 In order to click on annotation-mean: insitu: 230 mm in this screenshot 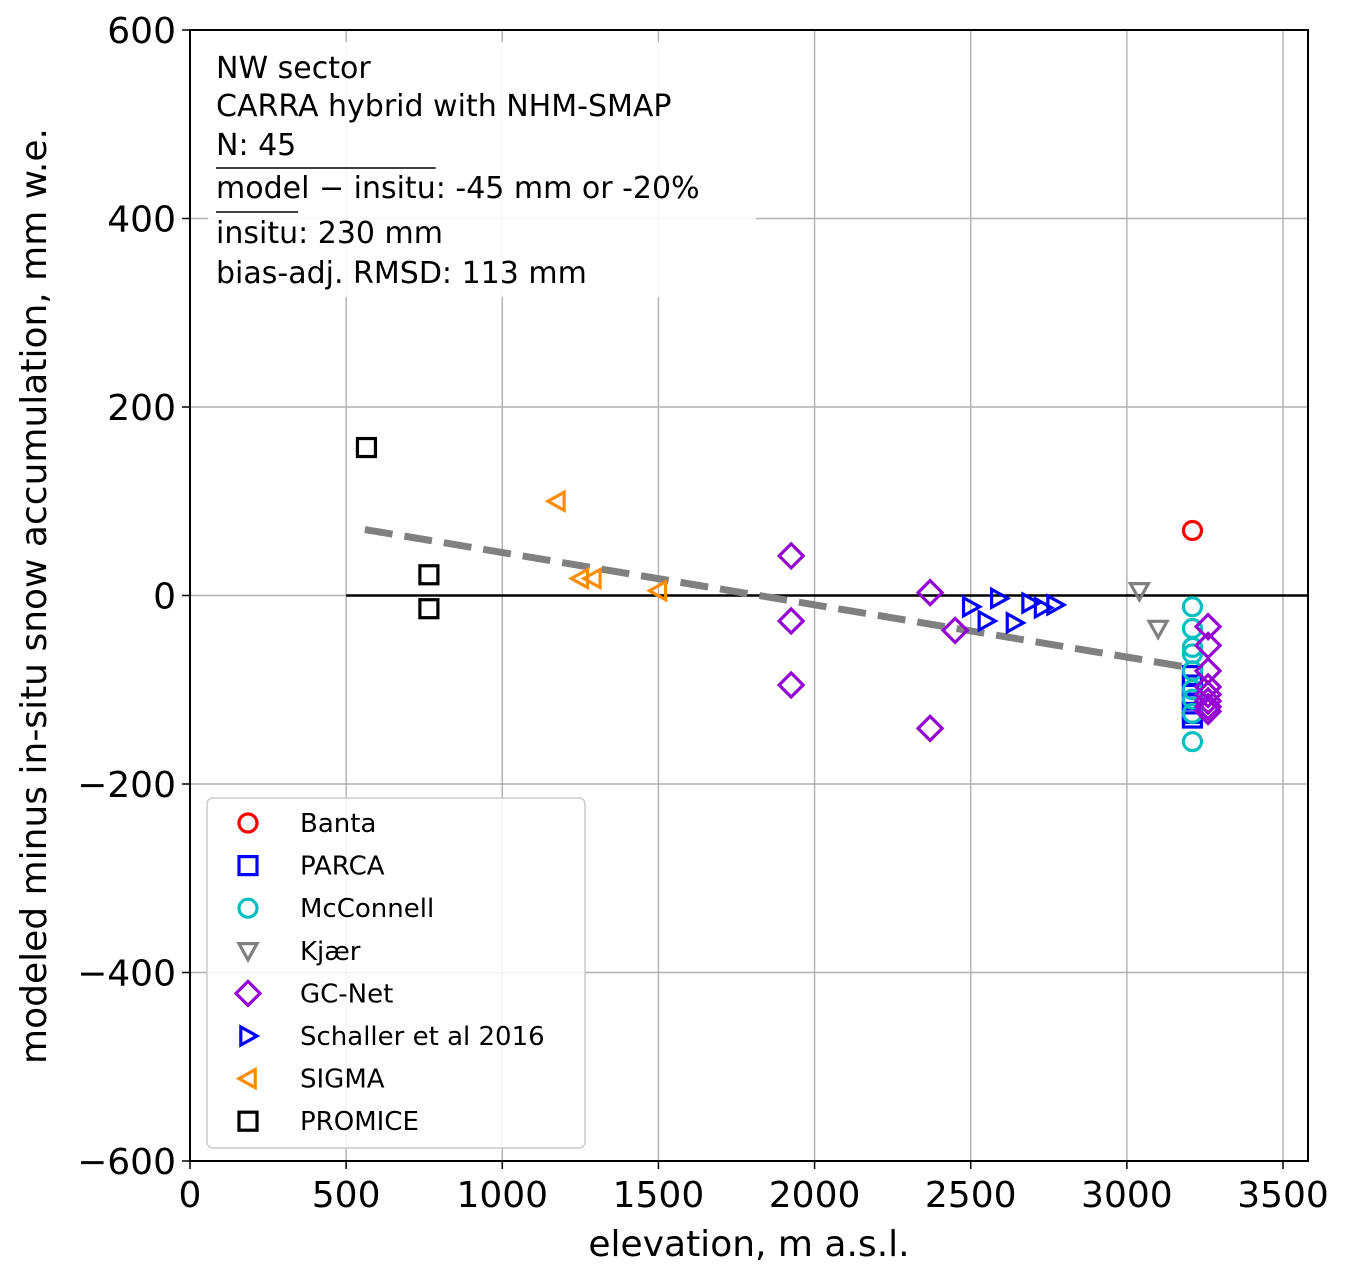, I will do `click(329, 233)`.